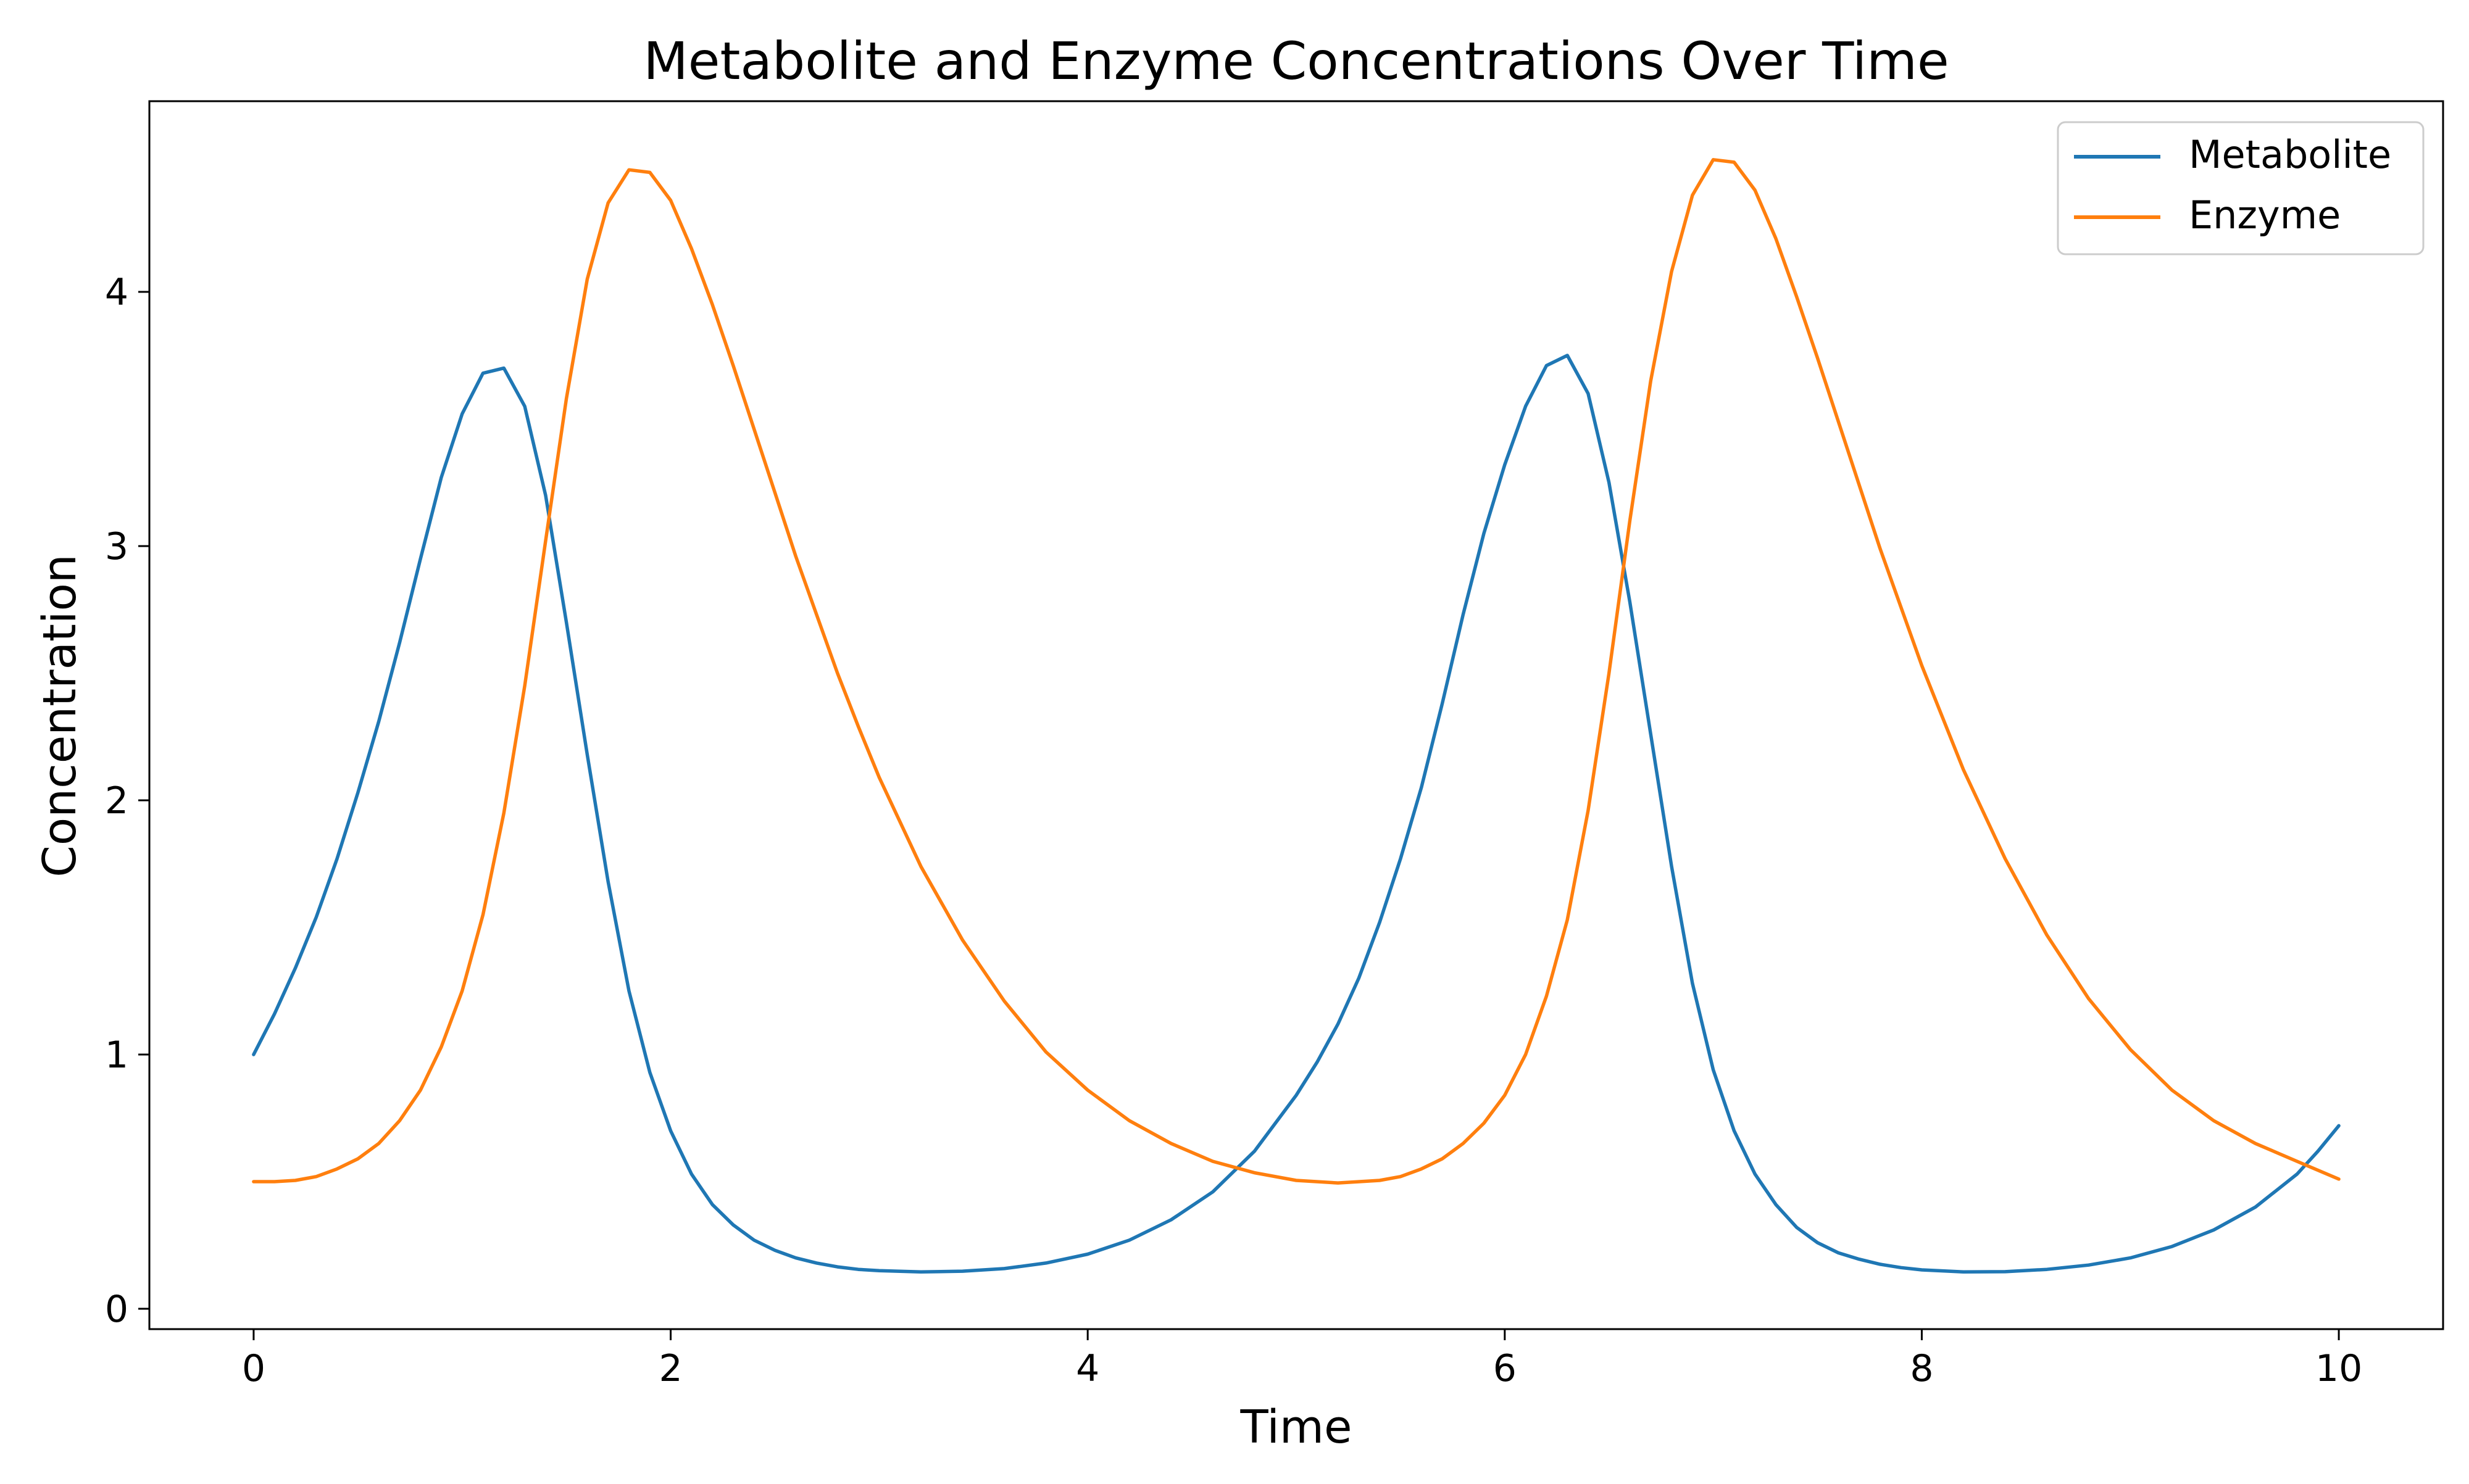  Describe the element at coordinates (1921, 1369) in the screenshot. I see `x-tick-label: 8` at that location.